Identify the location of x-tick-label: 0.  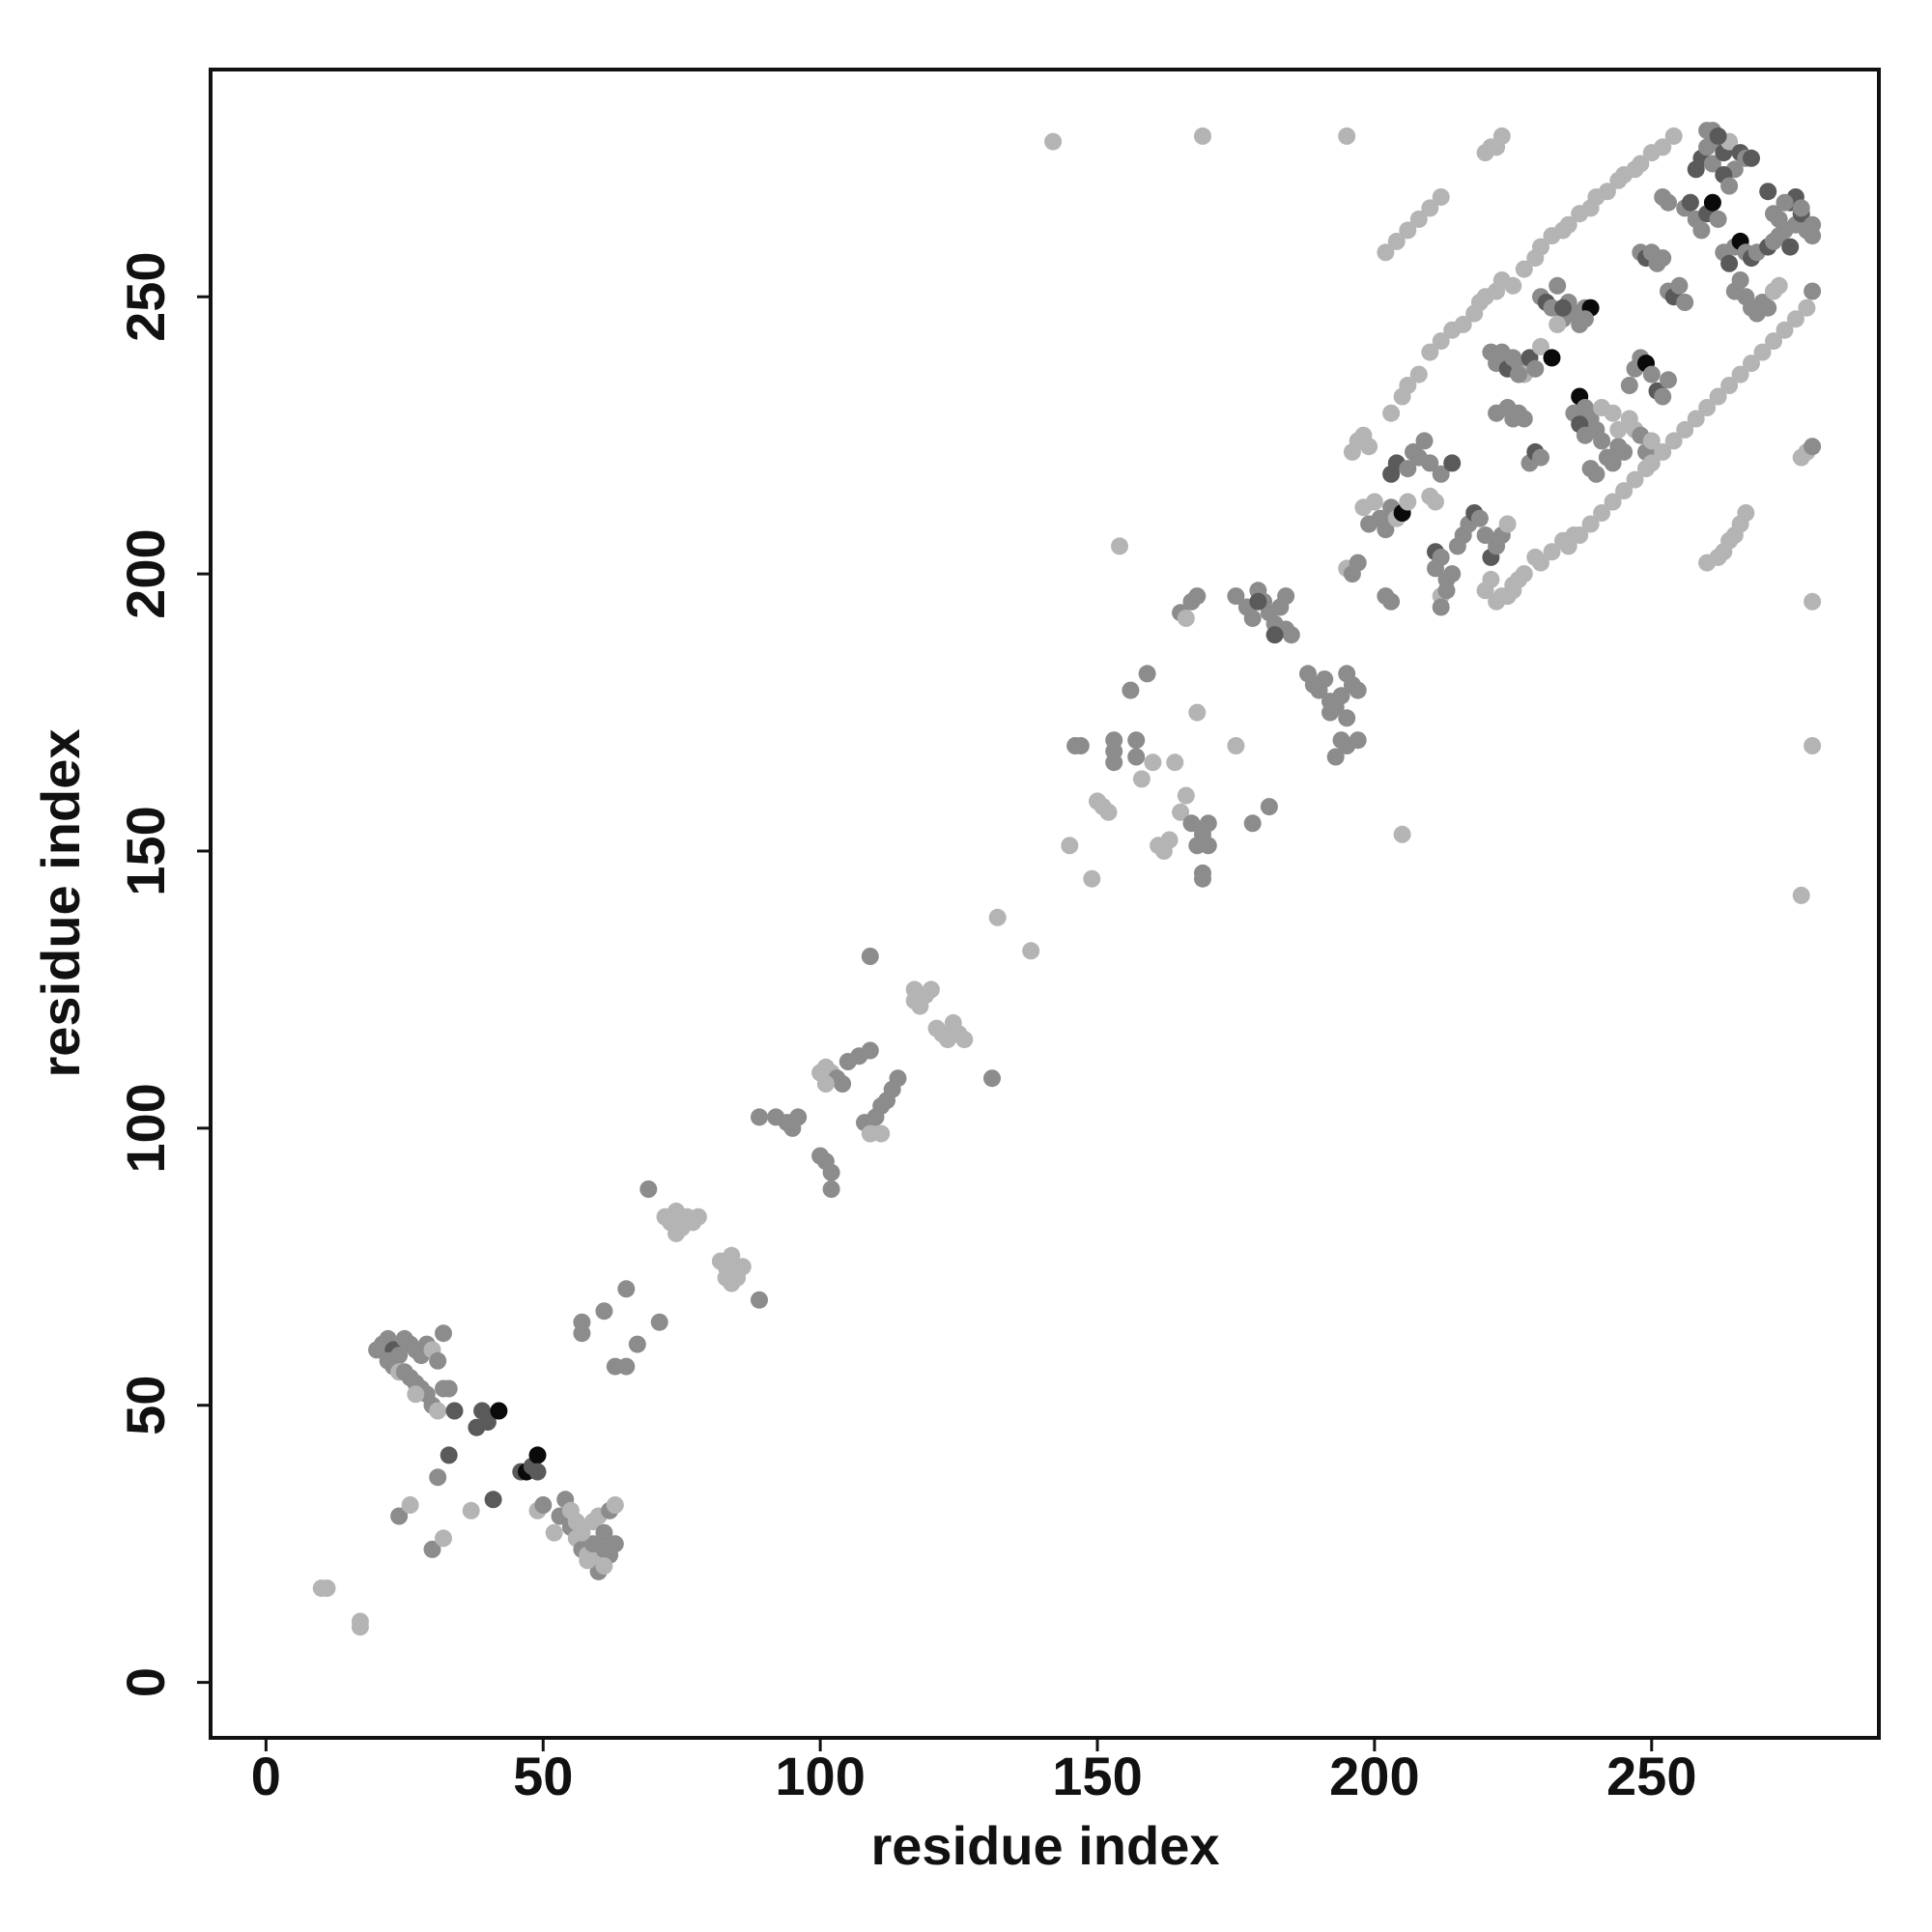
(266, 1776).